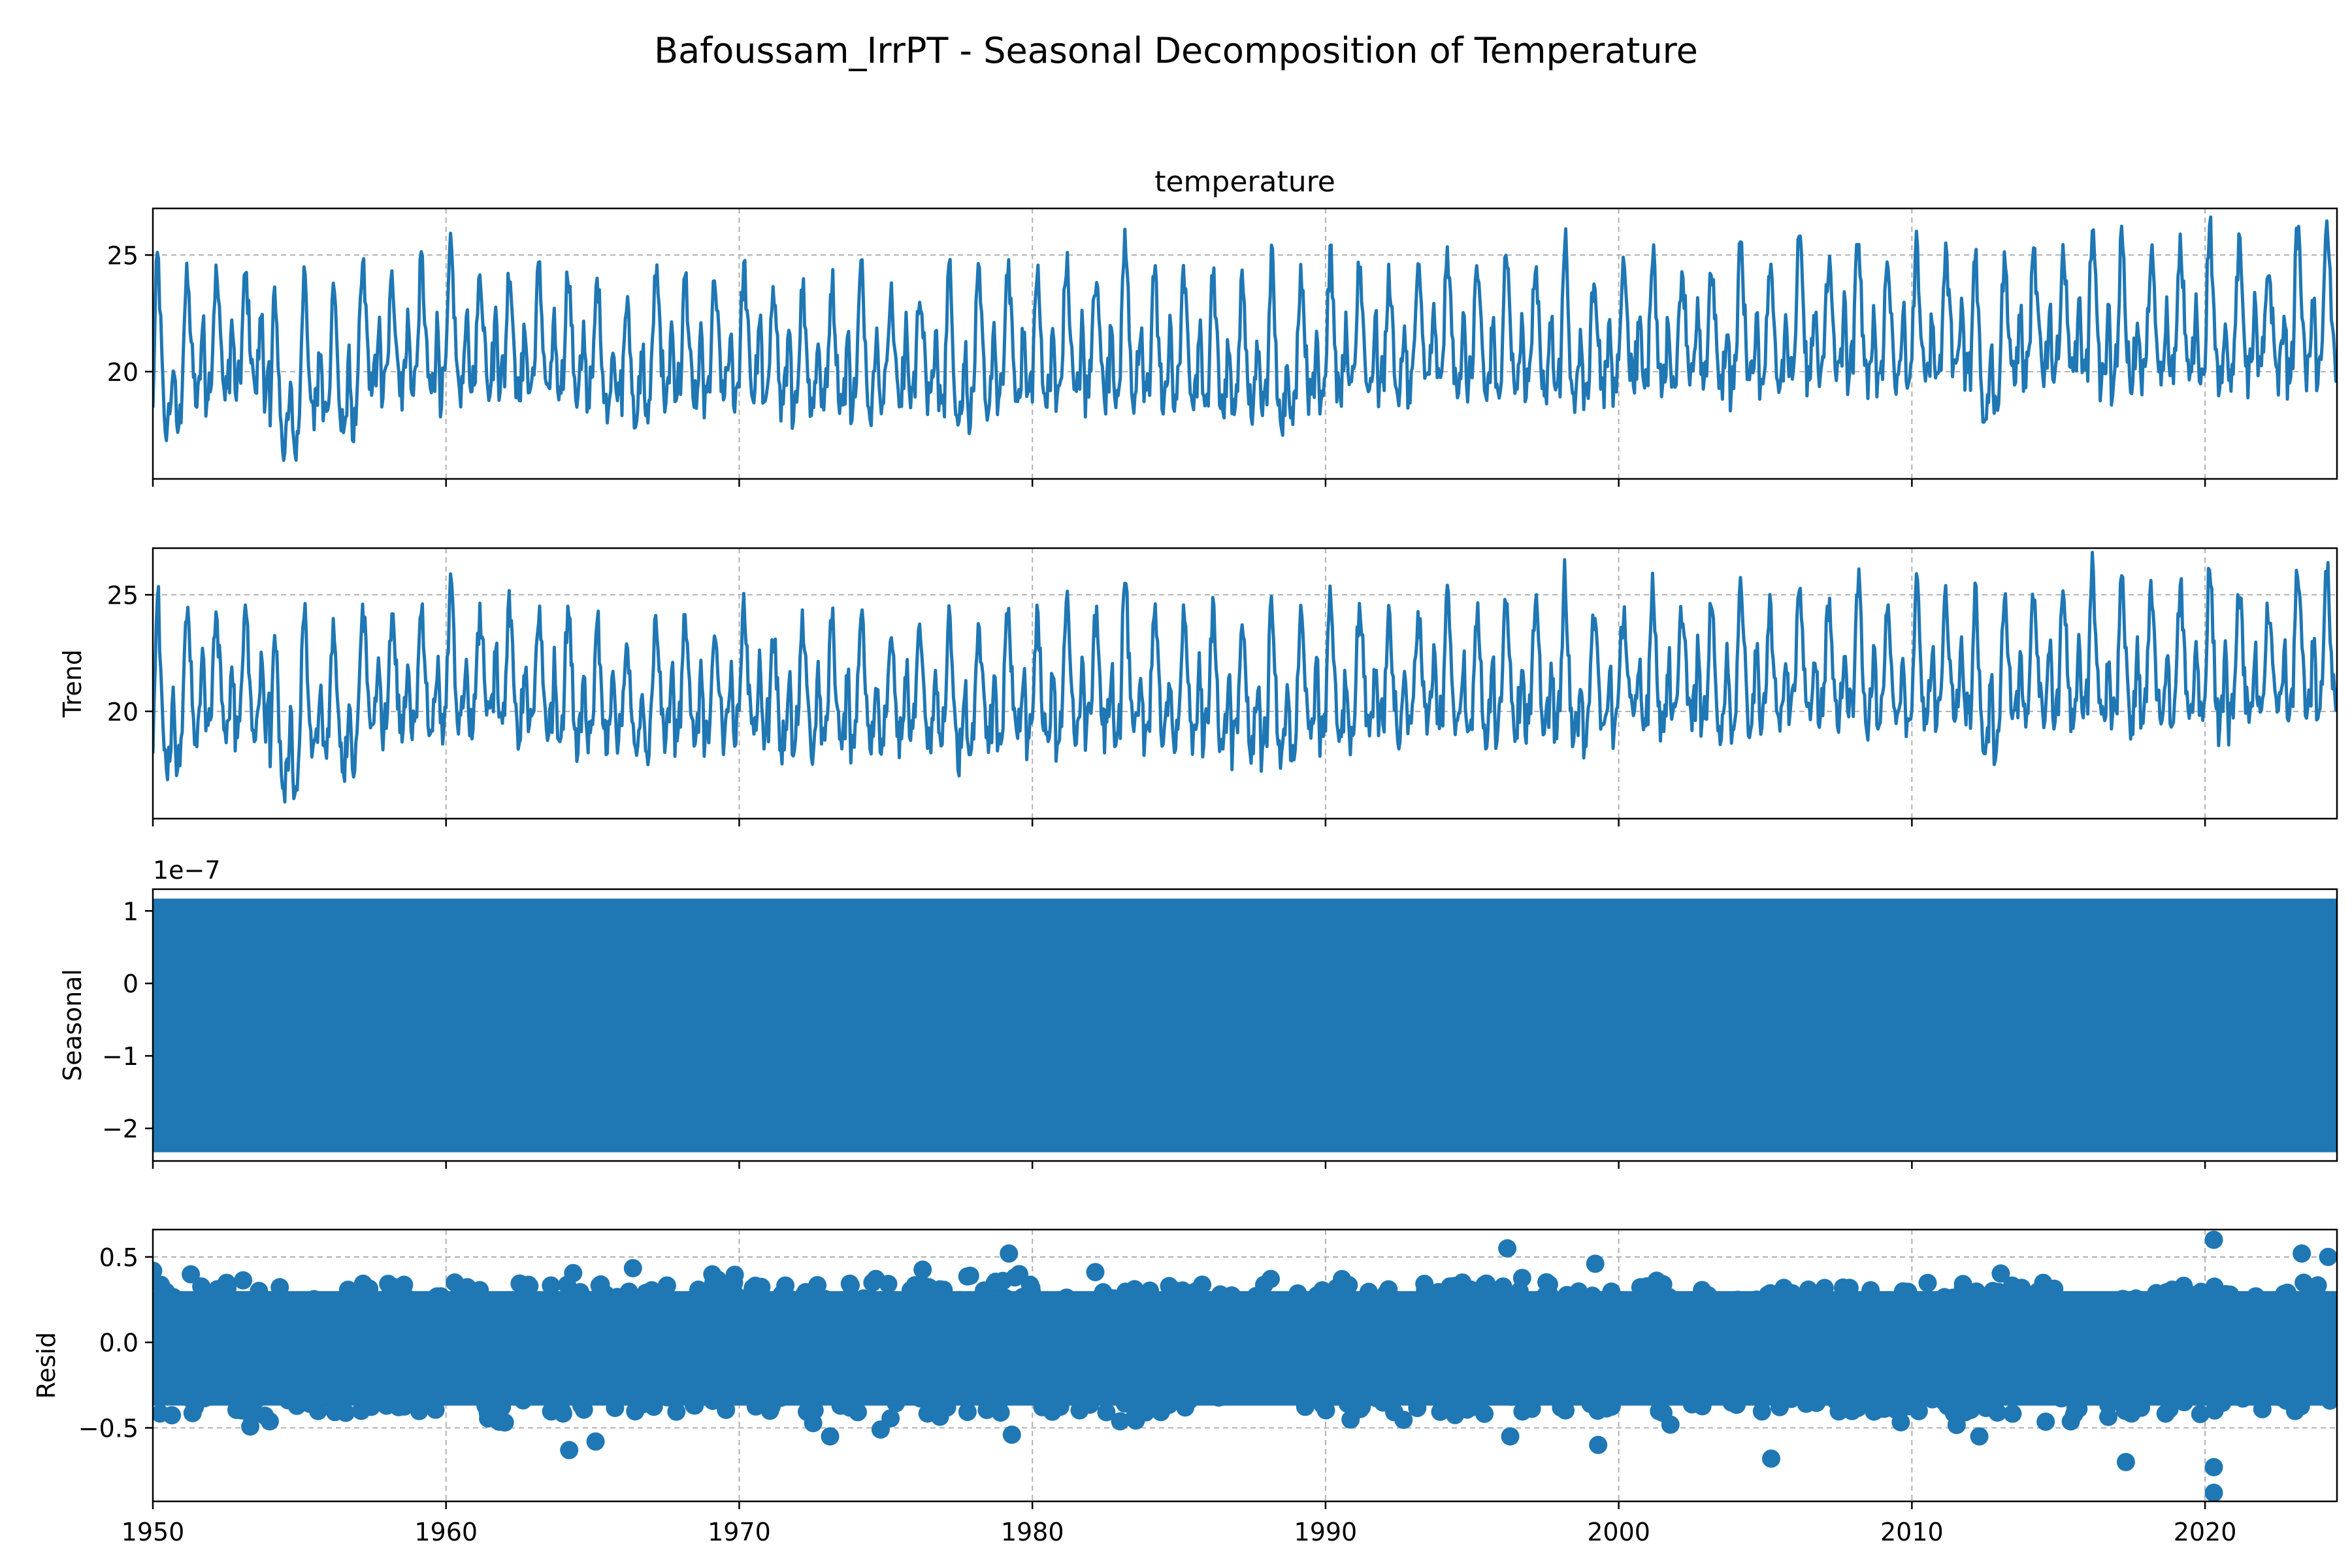  Describe the element at coordinates (153, 1532) in the screenshot. I see `x-tick-label: 1950` at that location.